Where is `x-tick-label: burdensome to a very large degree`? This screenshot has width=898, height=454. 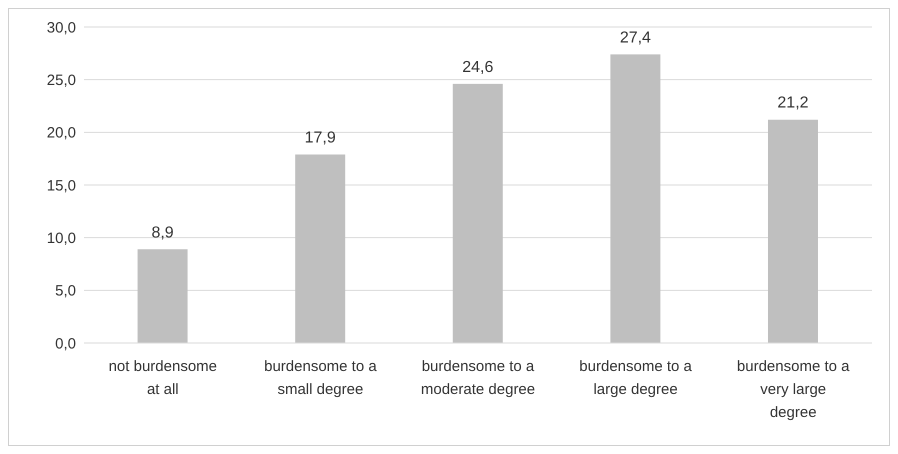 x-tick-label: burdensome to a very large degree is located at coordinates (793, 389).